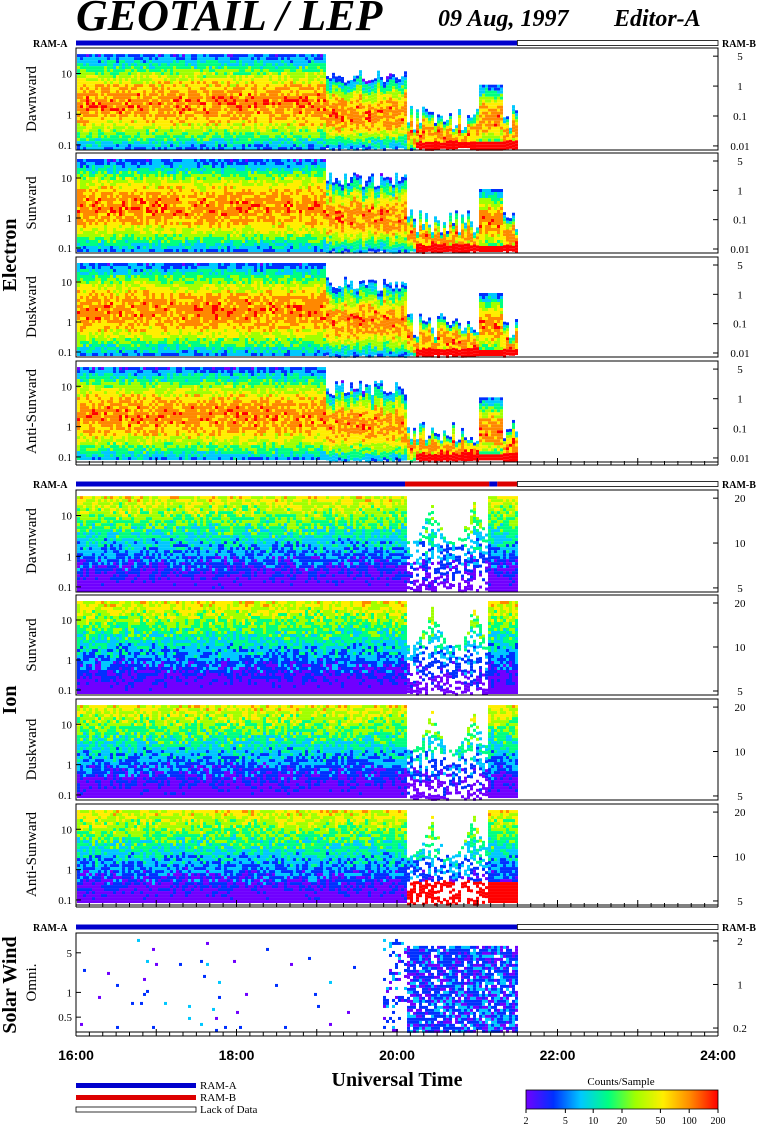 The width and height of the screenshot is (762, 1128). Describe the element at coordinates (718, 1121) in the screenshot. I see `colorbar-tick-label: 200` at that location.